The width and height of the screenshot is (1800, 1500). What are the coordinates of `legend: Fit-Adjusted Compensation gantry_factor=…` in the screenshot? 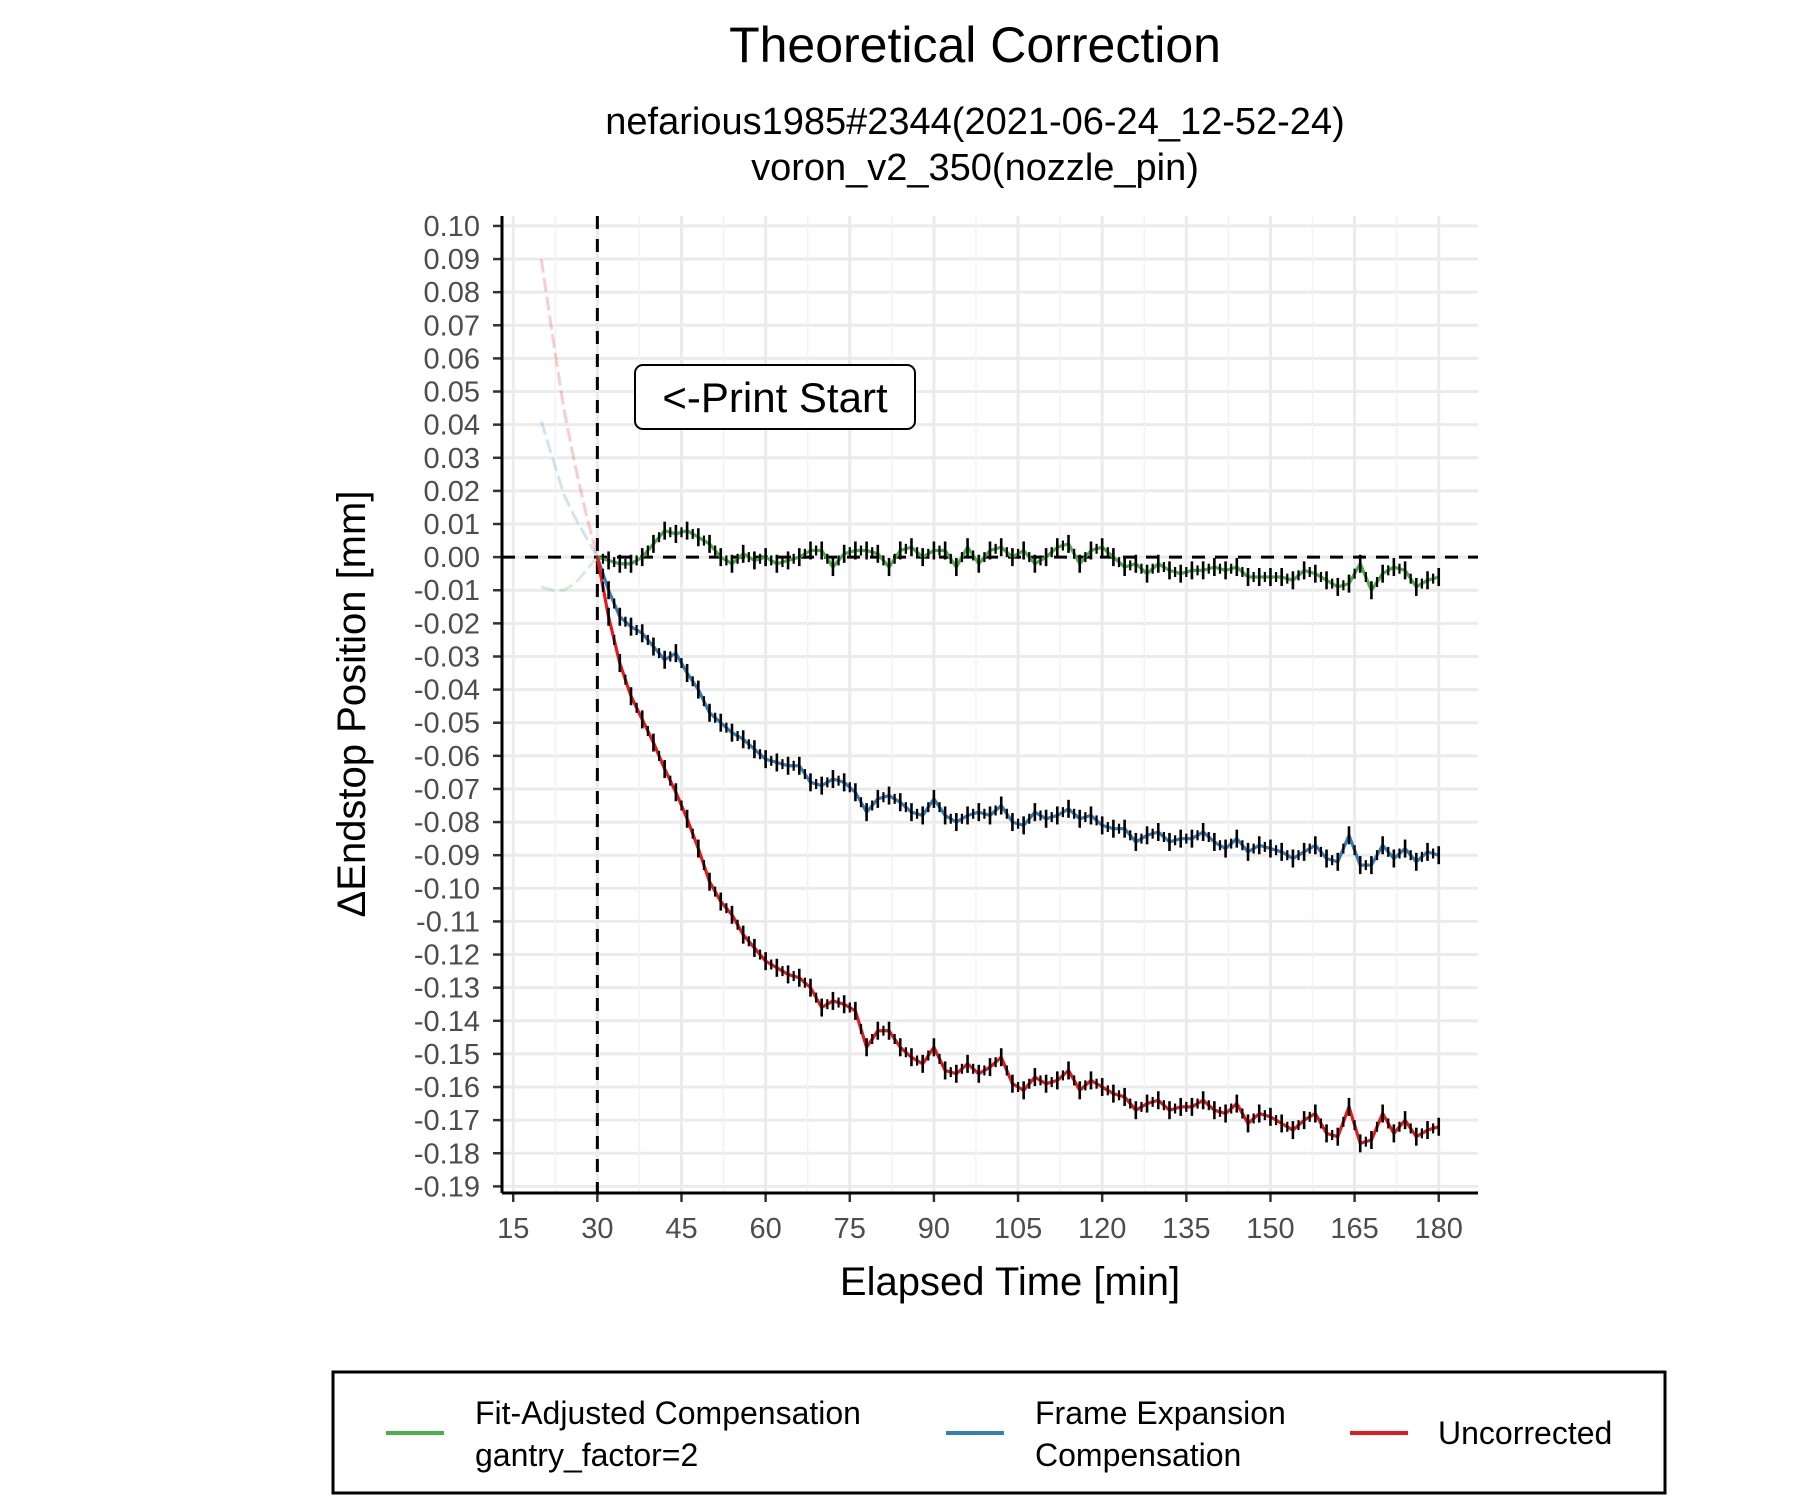 It's located at (999, 1432).